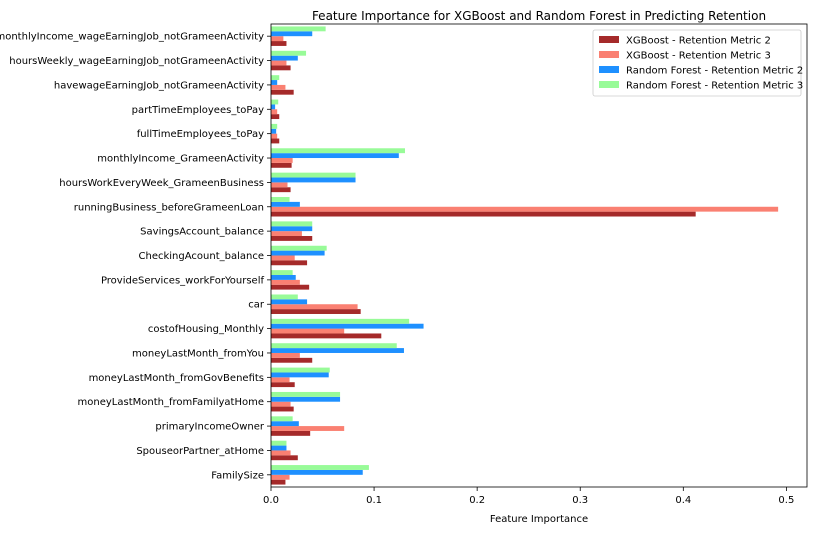  What do you see at coordinates (180, 159) in the screenshot?
I see `y-tick-label: monthlyIncome_GrameenActivity` at bounding box center [180, 159].